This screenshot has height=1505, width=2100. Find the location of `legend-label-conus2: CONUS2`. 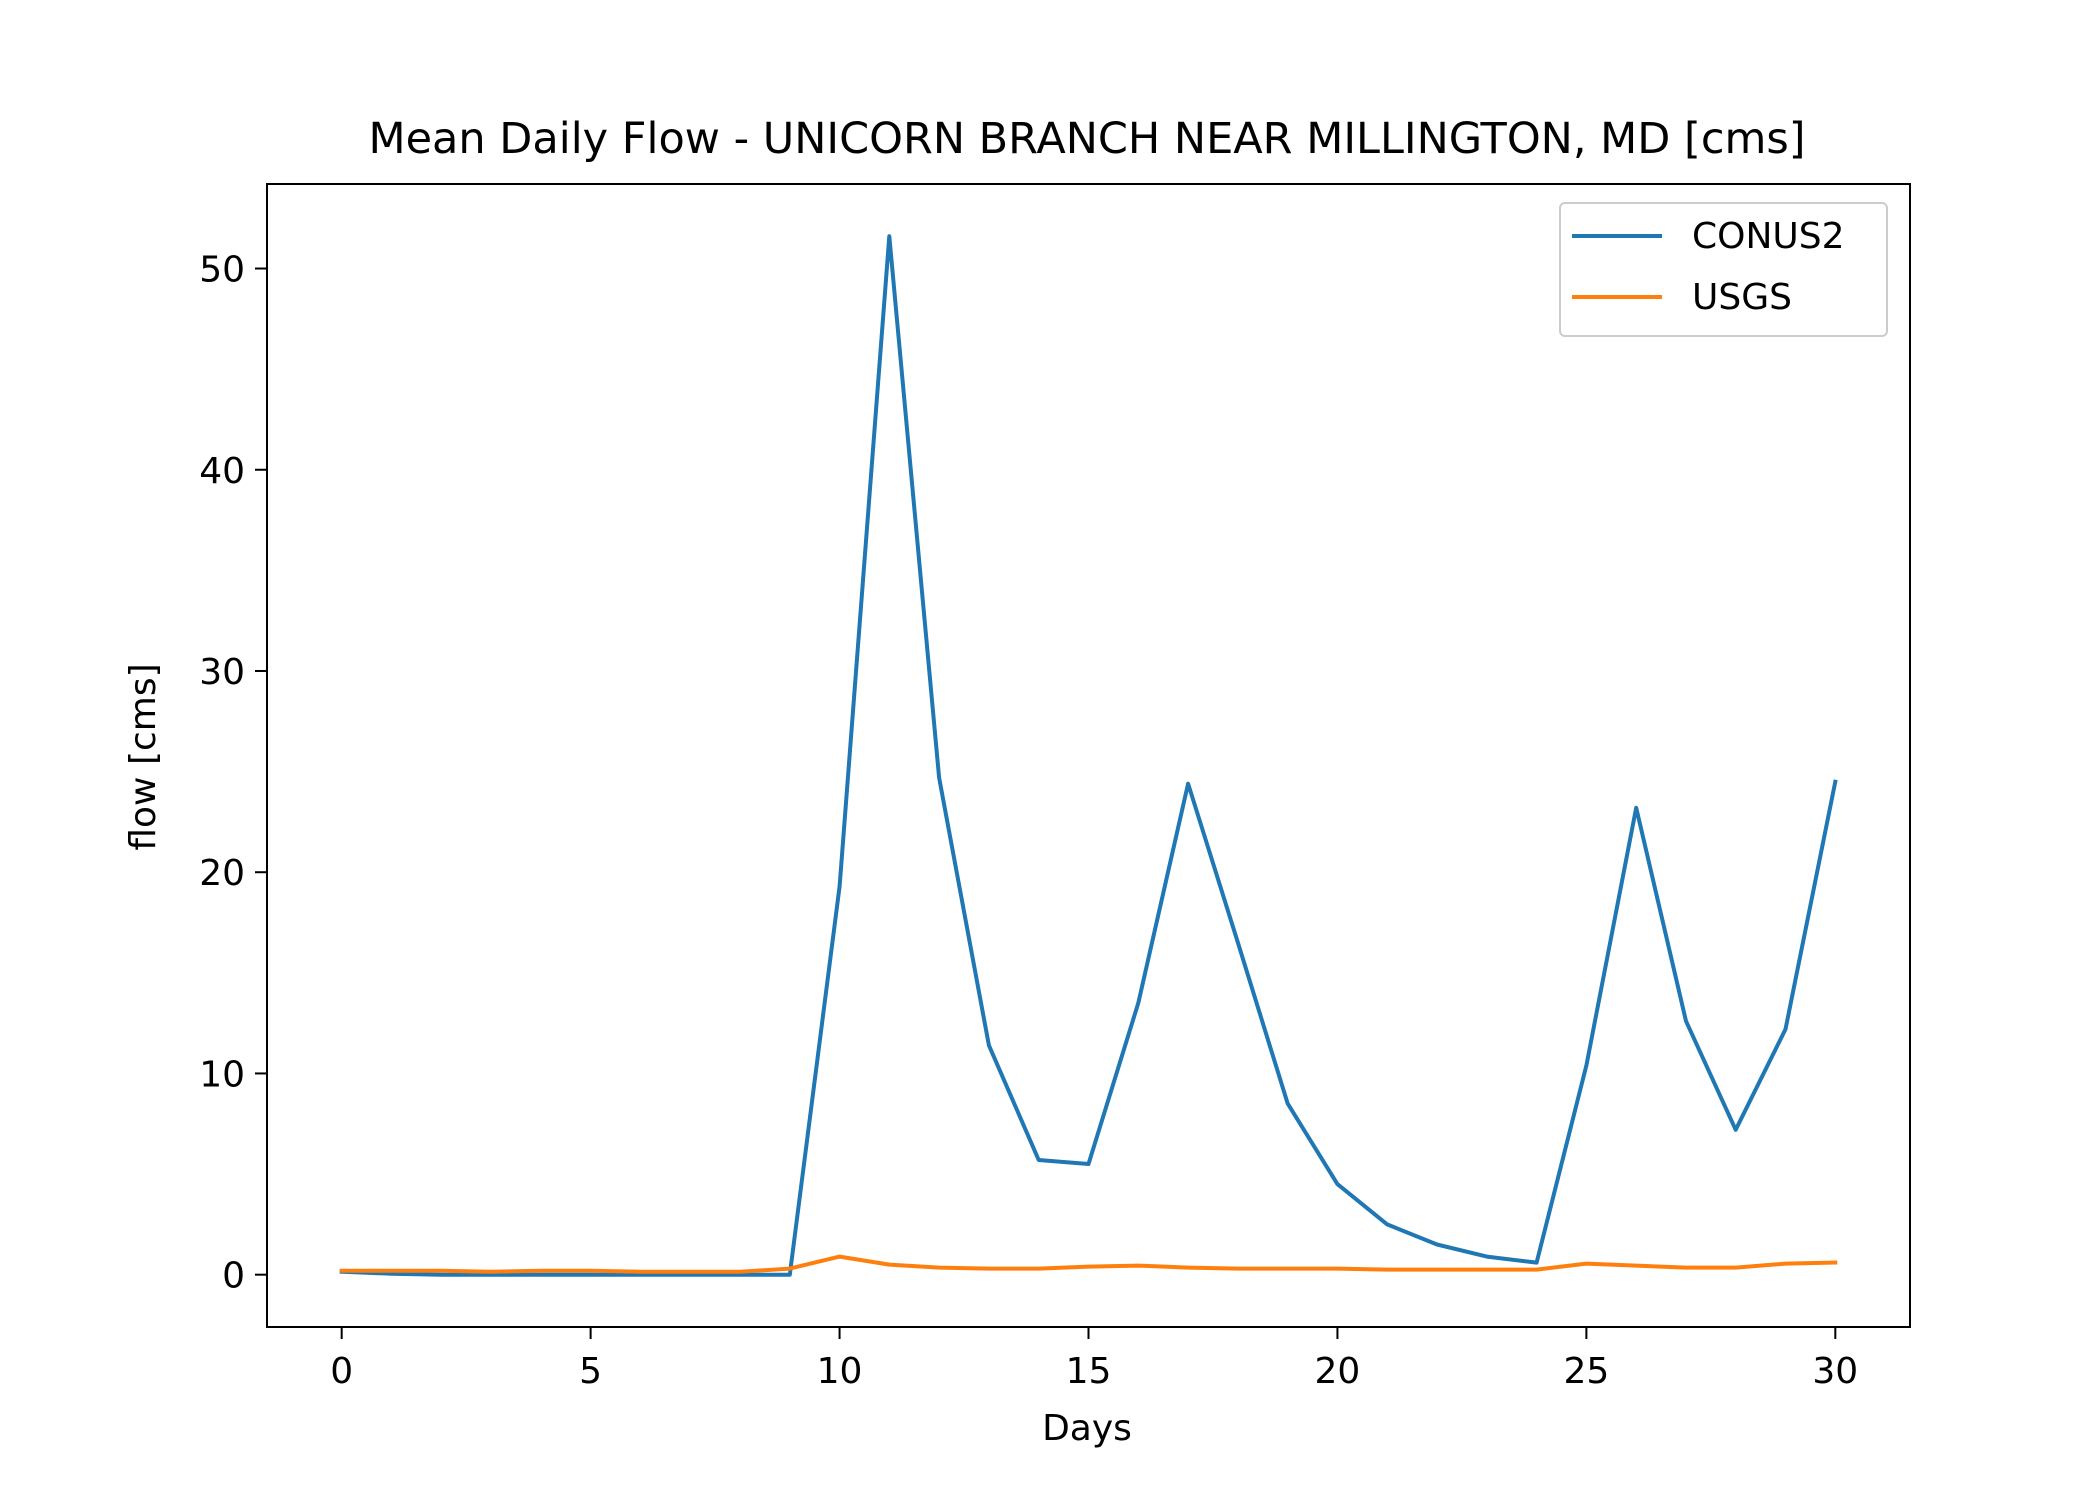

legend-label-conus2: CONUS2 is located at coordinates (1768, 236).